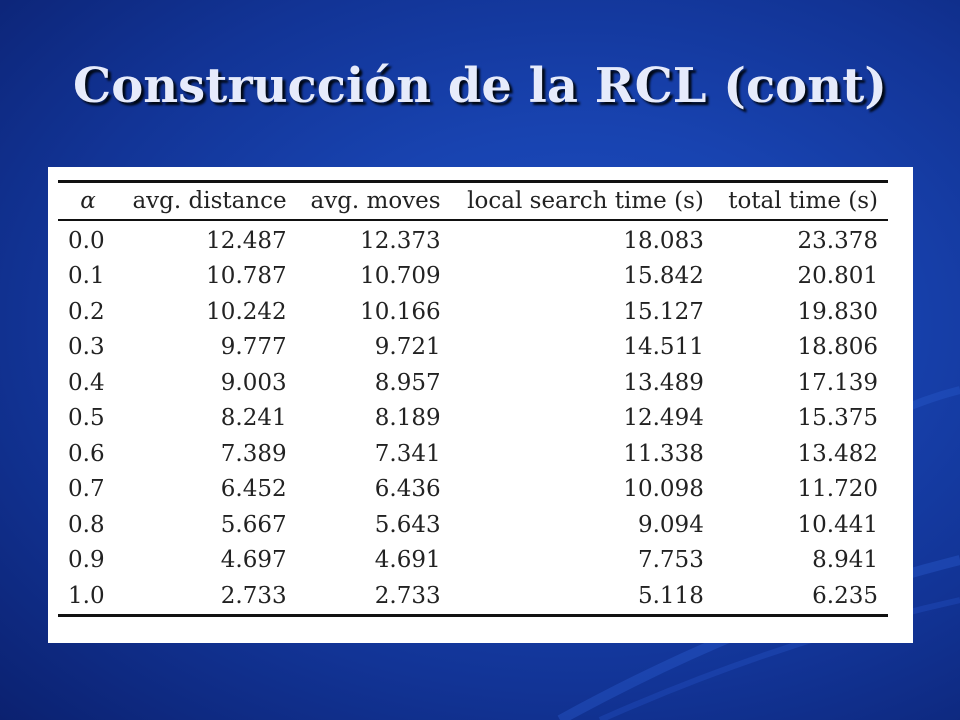  What do you see at coordinates (845, 560) in the screenshot?
I see `cell-total-time: 8.941` at bounding box center [845, 560].